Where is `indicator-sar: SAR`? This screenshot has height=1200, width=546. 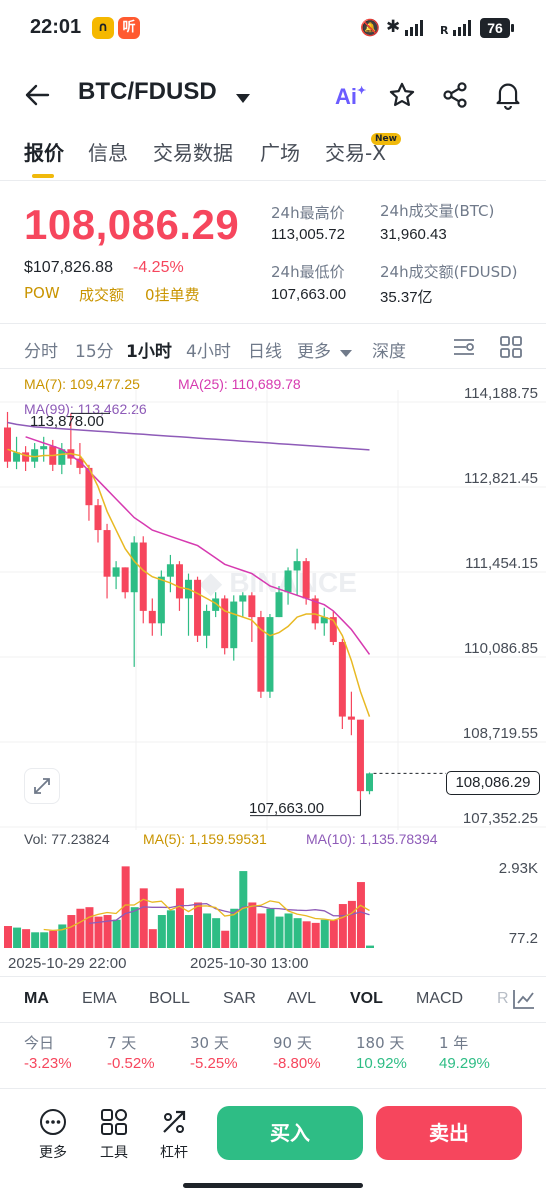
indicator-sar: SAR is located at coordinates (239, 998).